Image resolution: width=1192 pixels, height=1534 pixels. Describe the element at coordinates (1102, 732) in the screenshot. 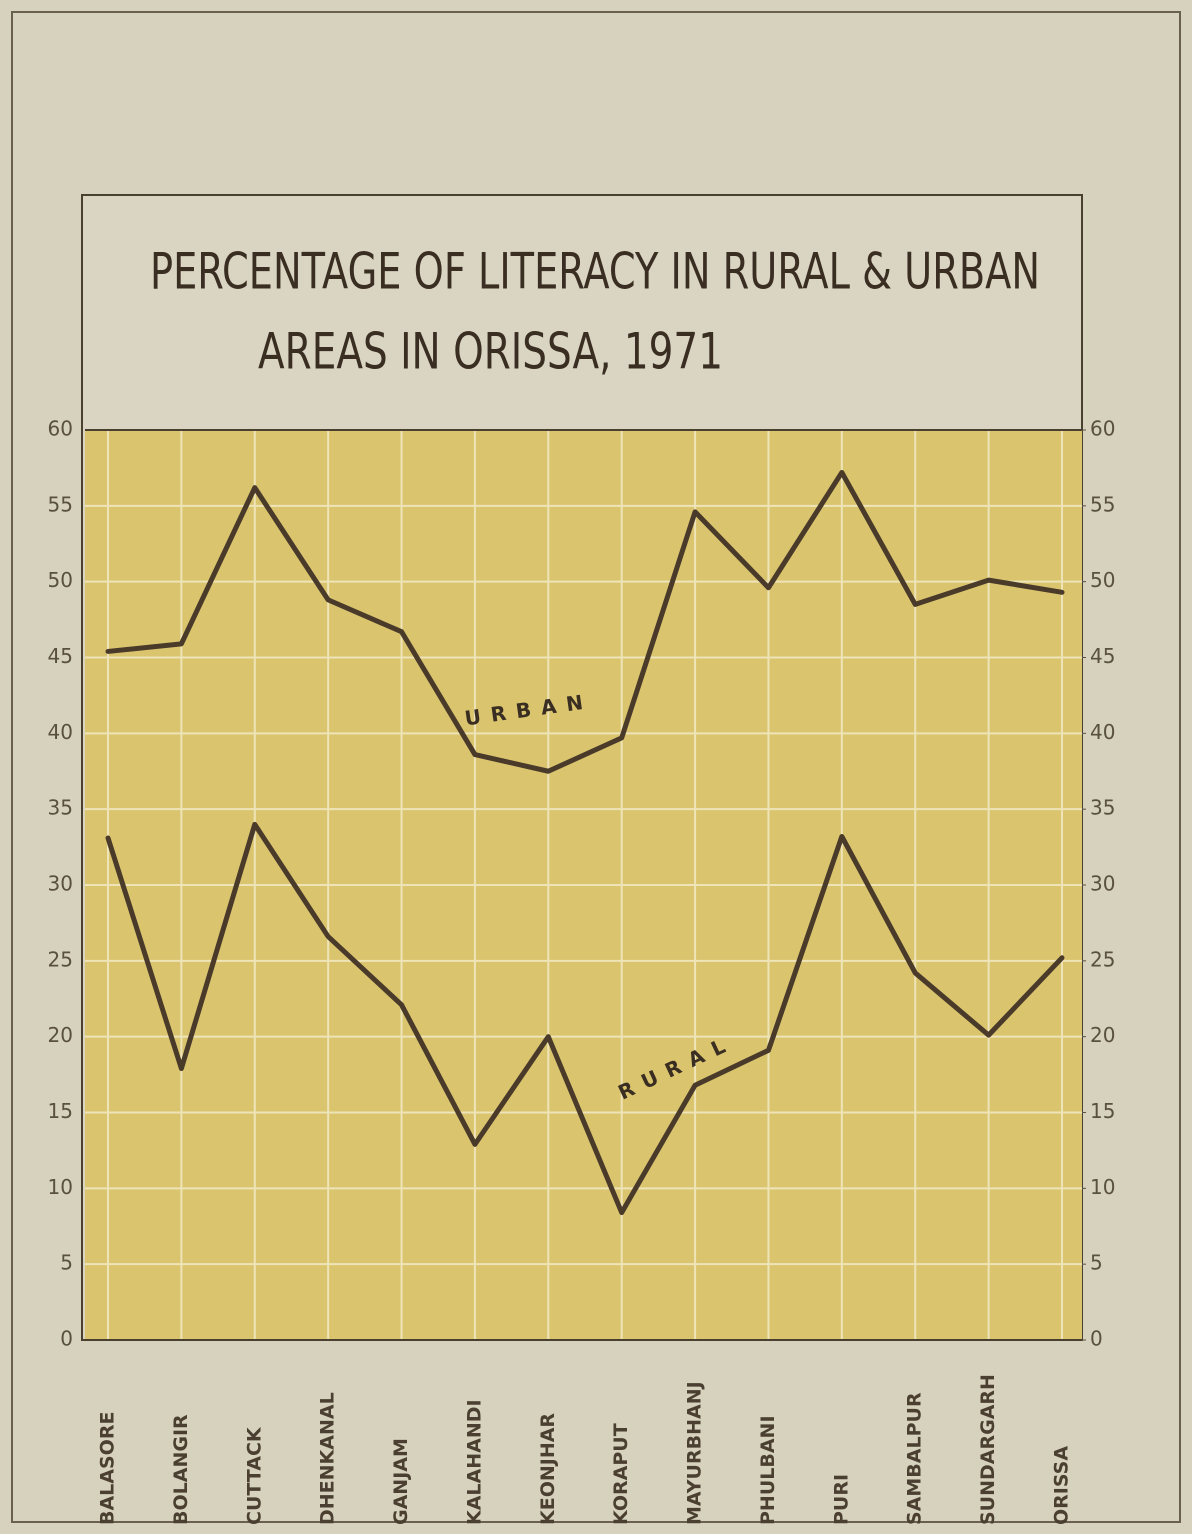

I see `y2-tick-label: 40` at that location.